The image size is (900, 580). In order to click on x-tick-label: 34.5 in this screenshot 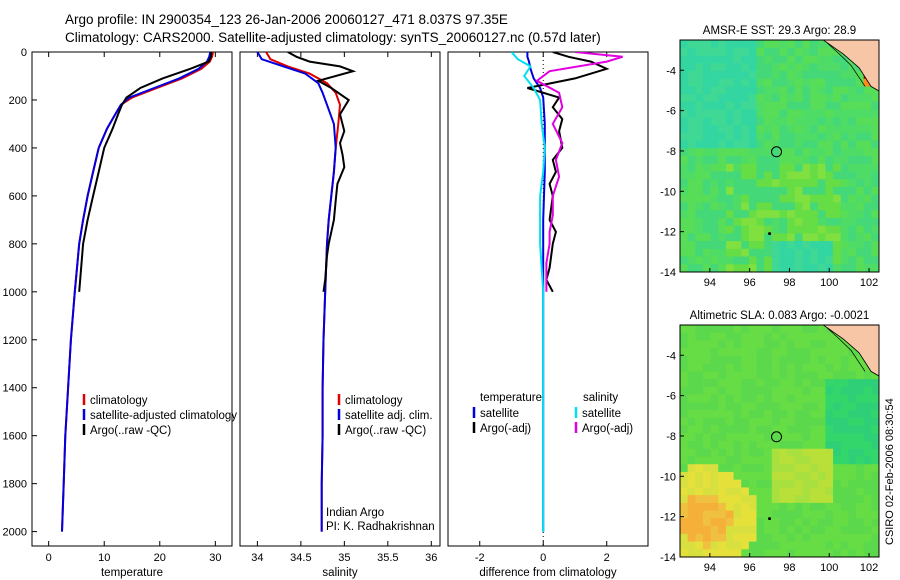, I will do `click(300, 558)`.